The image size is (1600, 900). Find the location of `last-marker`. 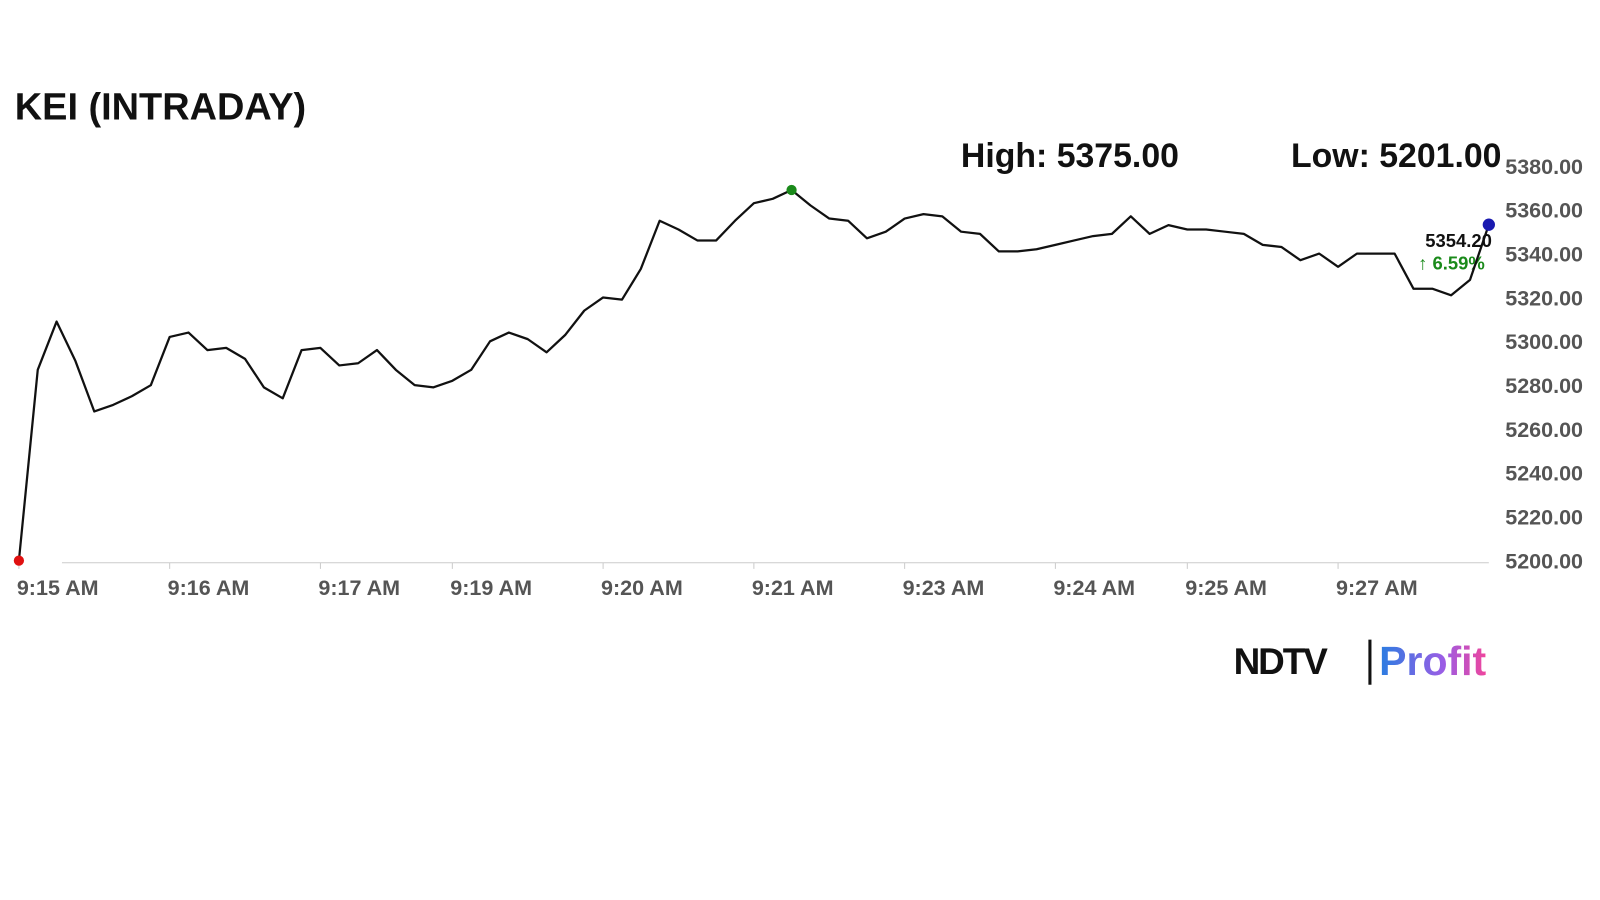

last-marker is located at coordinates (1488, 224).